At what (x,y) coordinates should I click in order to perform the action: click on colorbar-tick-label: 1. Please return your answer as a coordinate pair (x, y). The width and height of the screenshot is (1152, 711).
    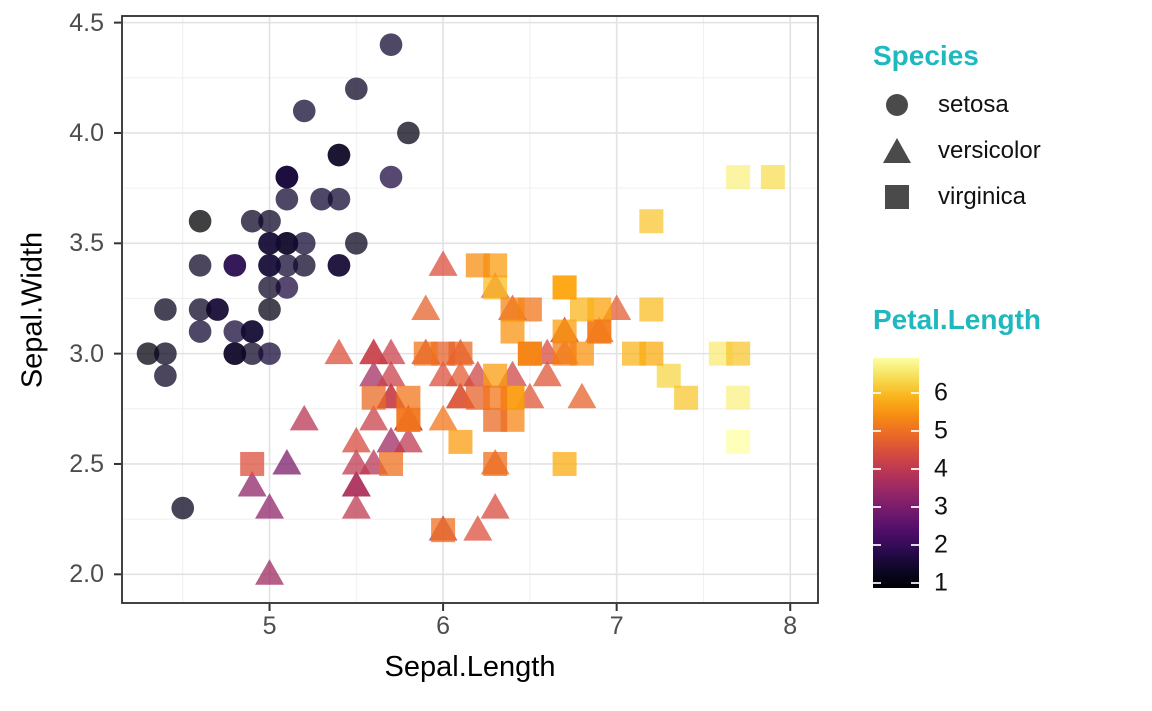
    Looking at the image, I should click on (941, 582).